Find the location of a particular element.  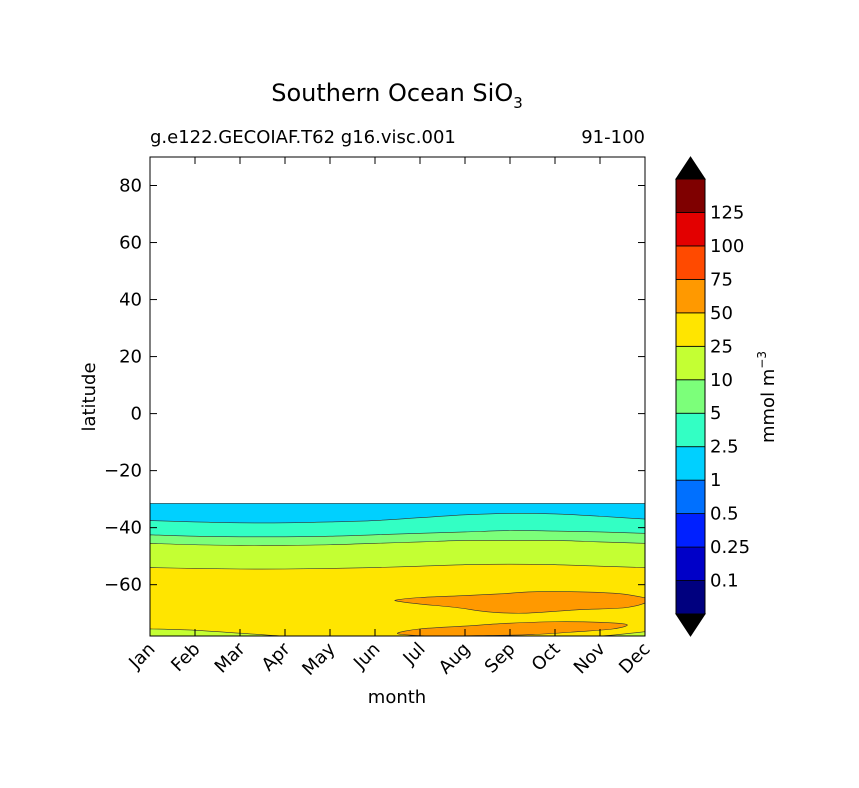

colorbar-tick-label: 10 is located at coordinates (721, 380).